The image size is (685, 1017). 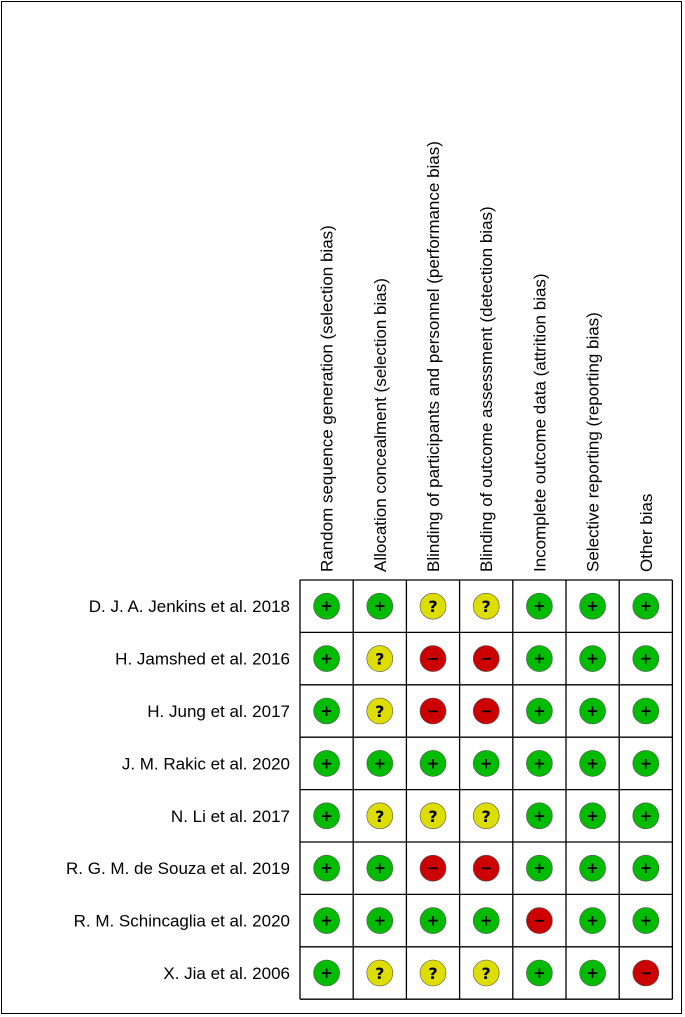 I want to click on study-label: D. J. A. Jenkins et al. 2018, so click(x=189, y=606).